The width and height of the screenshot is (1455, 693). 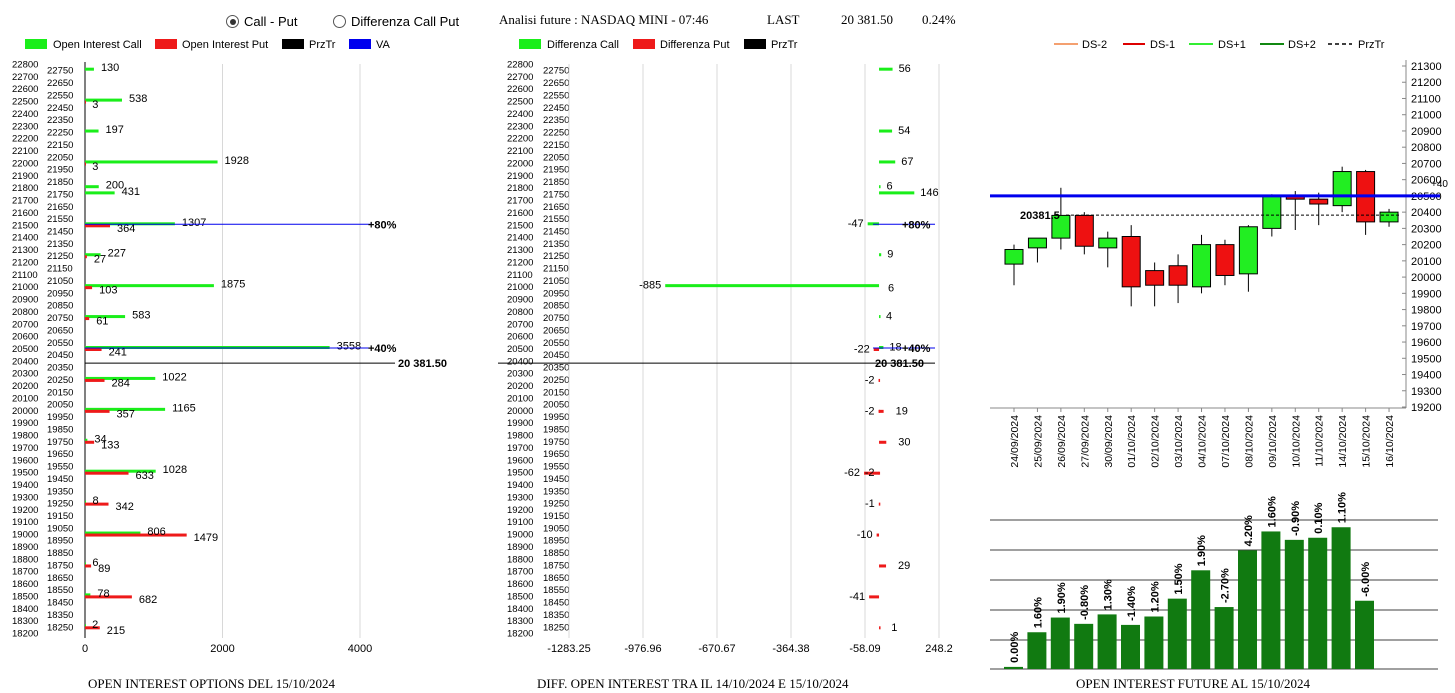 What do you see at coordinates (339, 21) in the screenshot?
I see `radio-diff-call-put-indicator` at bounding box center [339, 21].